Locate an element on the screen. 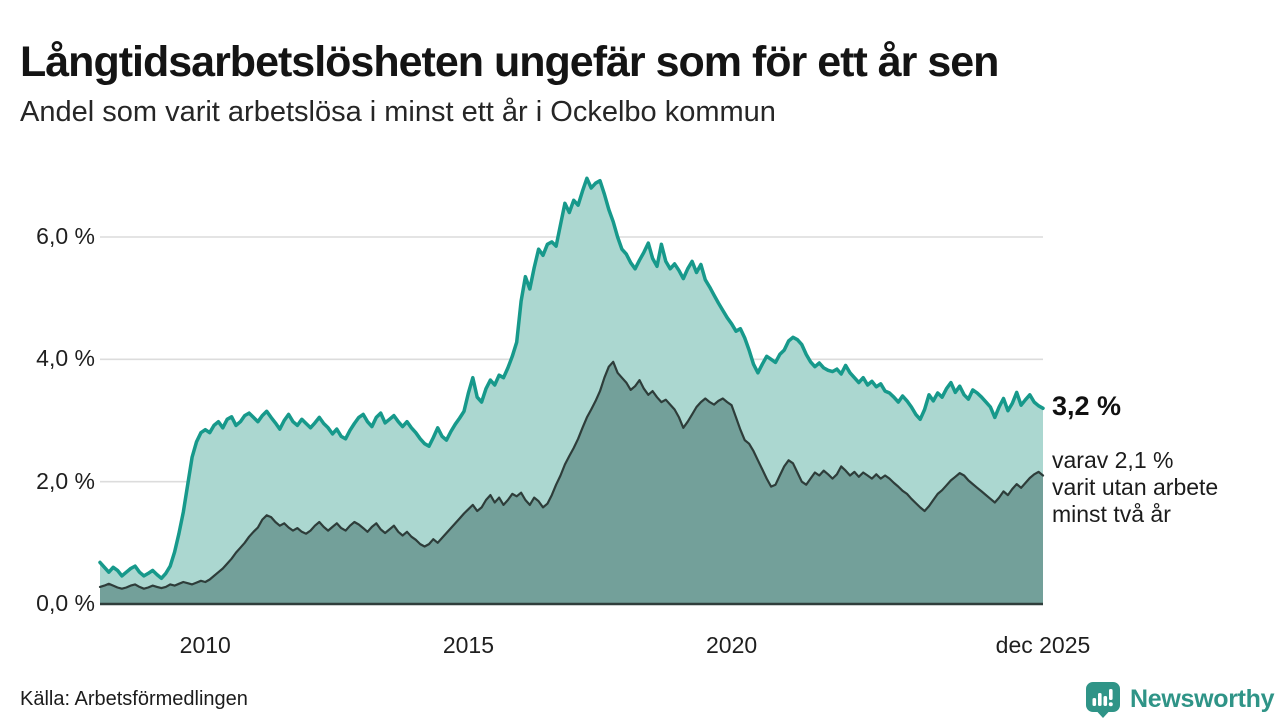 The width and height of the screenshot is (1280, 720). y-tick-label: 4,0 % is located at coordinates (65, 358).